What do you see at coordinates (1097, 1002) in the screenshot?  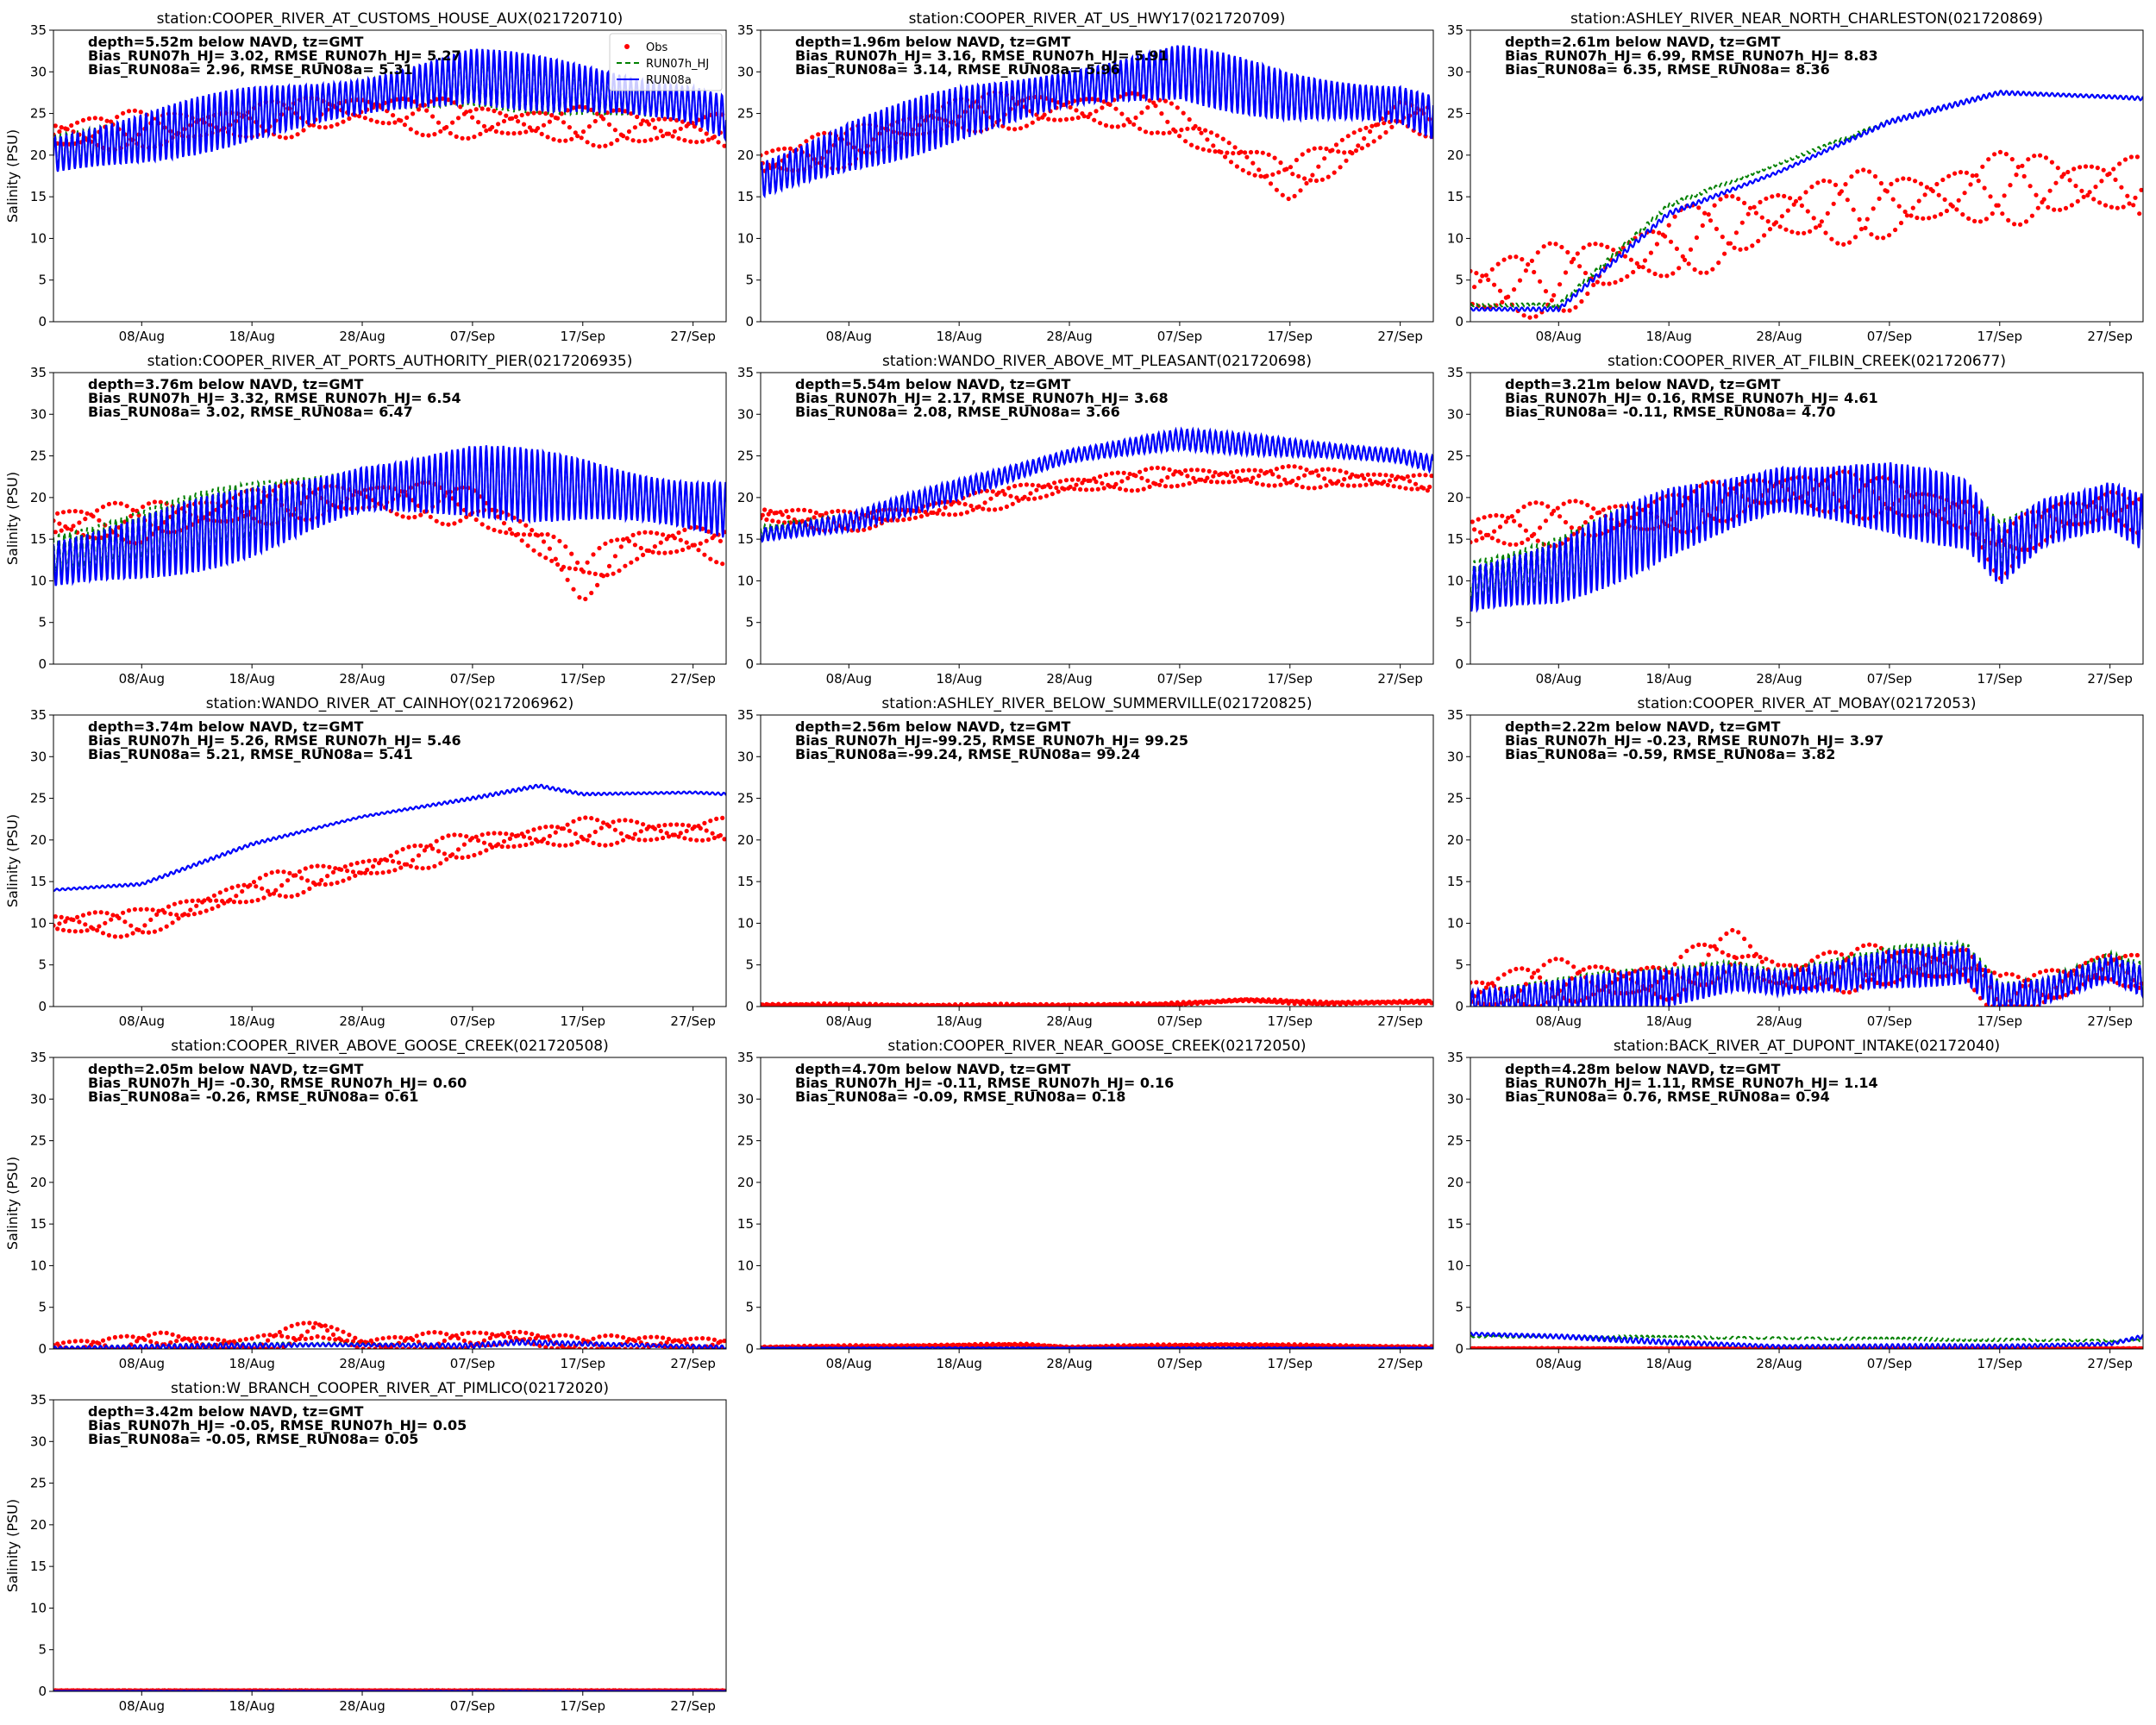 I see `obs-series` at bounding box center [1097, 1002].